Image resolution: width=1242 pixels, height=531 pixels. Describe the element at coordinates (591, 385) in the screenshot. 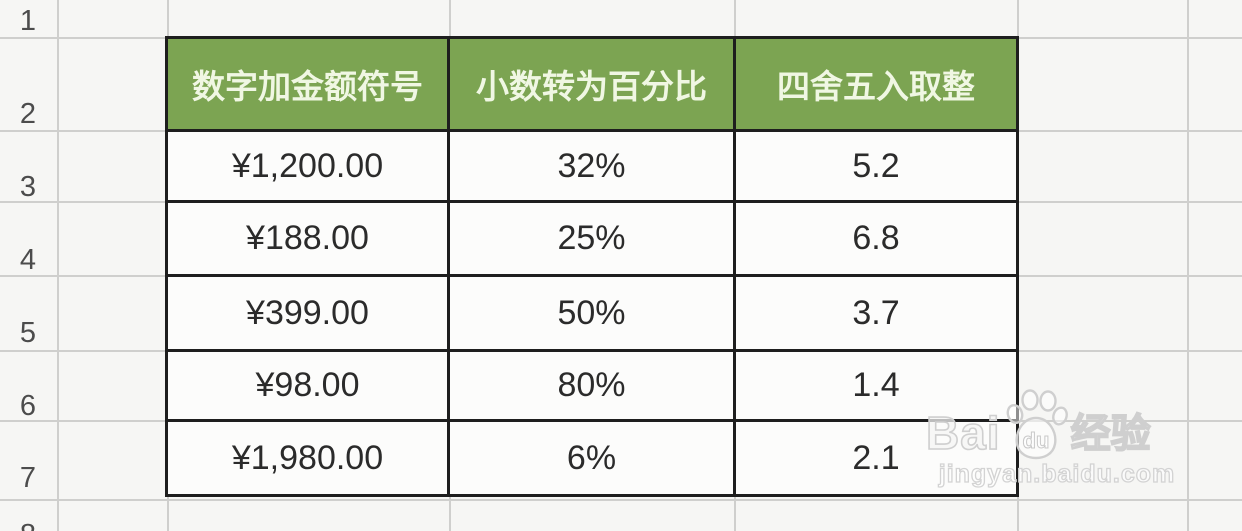

I see `cell-percent-row4: 80%` at that location.